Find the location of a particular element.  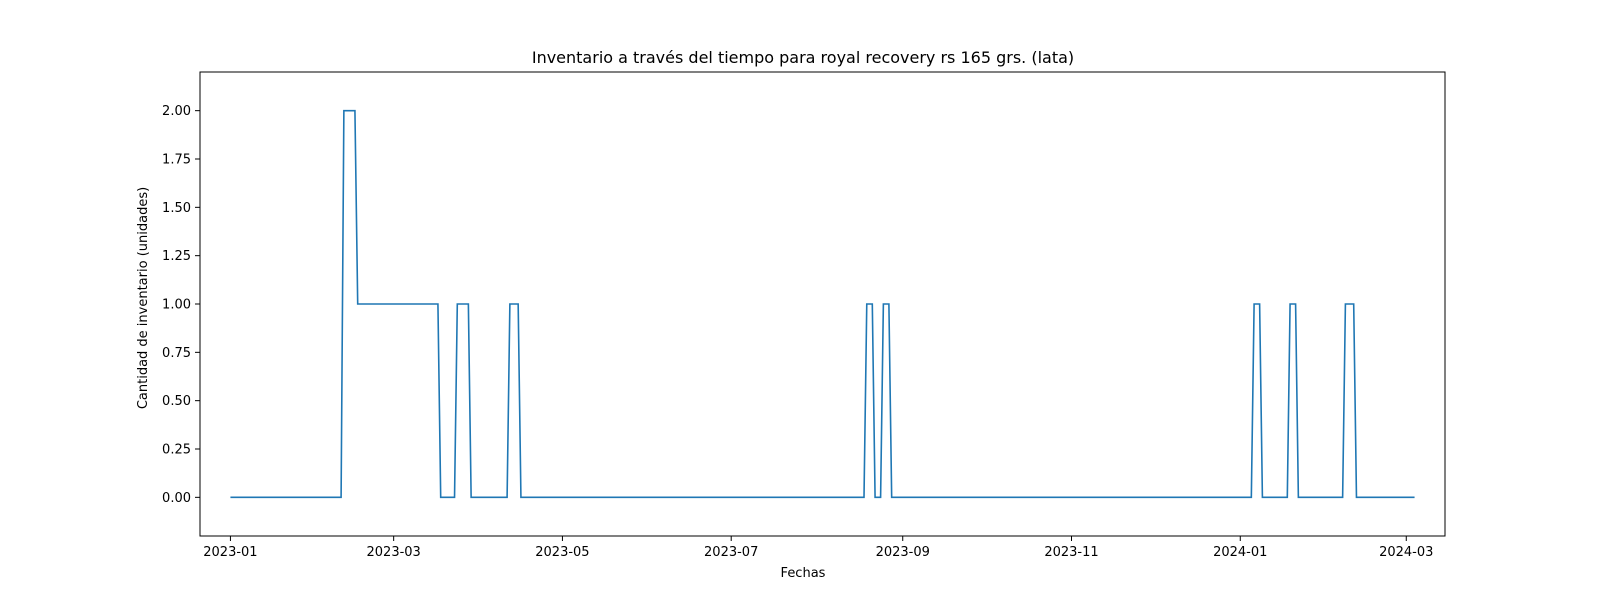

x-tick-label: 2023-11 is located at coordinates (1071, 552).